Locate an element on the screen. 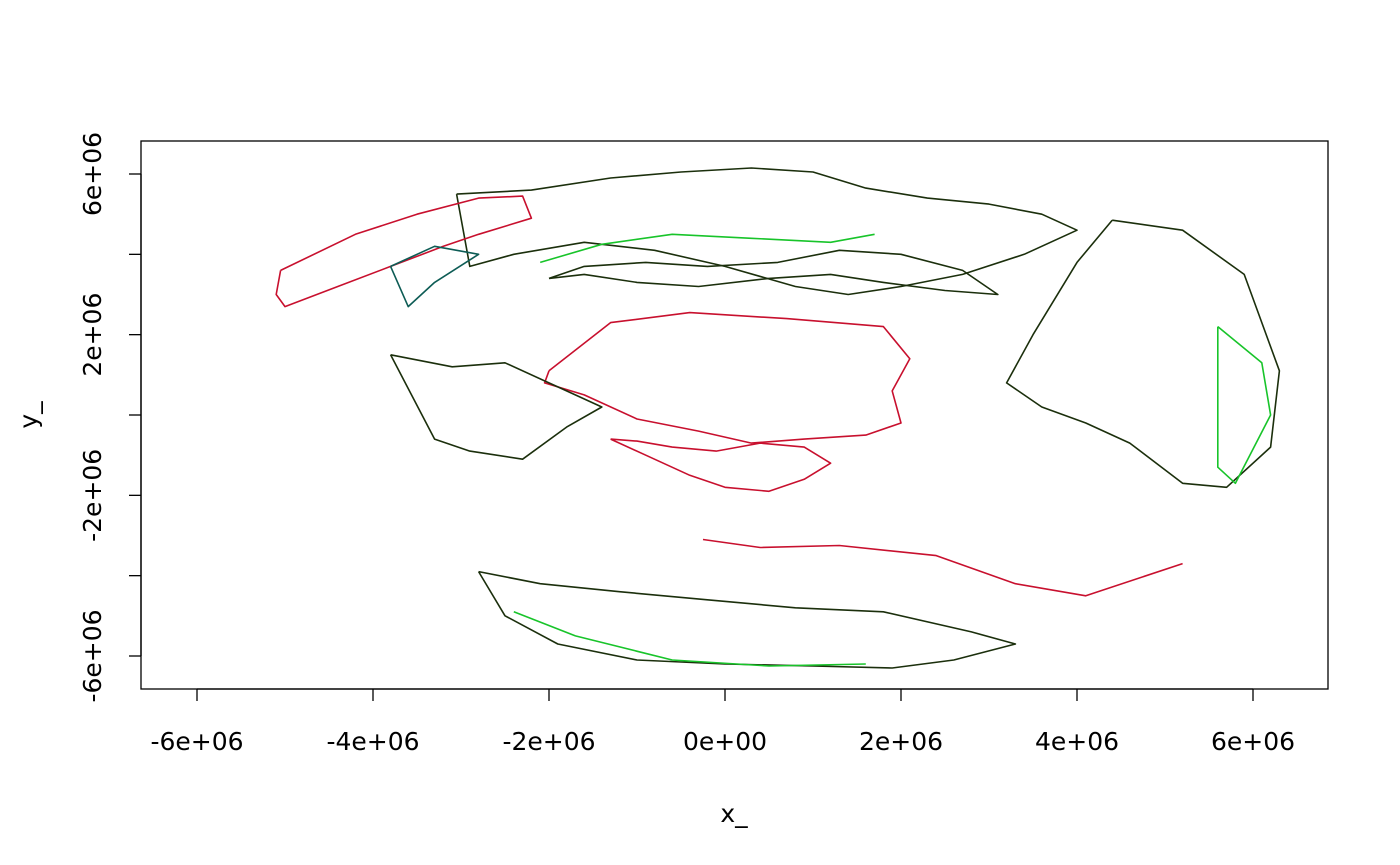  x-axis: -6e+06 -4e+06 -2e+06 0e+00 2e+06 4e+06 6e+06 is located at coordinates (722, 722).